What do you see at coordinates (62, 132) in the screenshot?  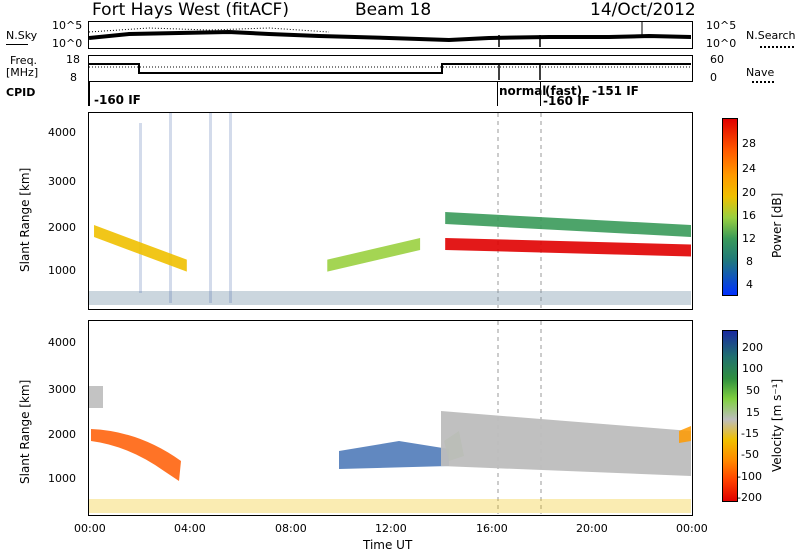 I see `power-ytick-4000: 4000` at bounding box center [62, 132].